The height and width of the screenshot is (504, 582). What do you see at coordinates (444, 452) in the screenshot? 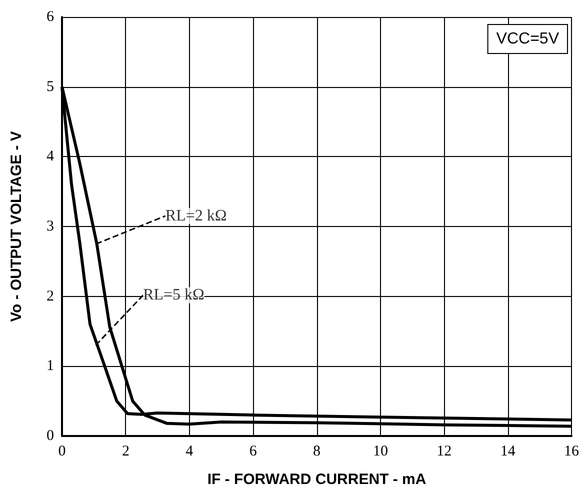
I see `x-tick-label: 12` at bounding box center [444, 452].